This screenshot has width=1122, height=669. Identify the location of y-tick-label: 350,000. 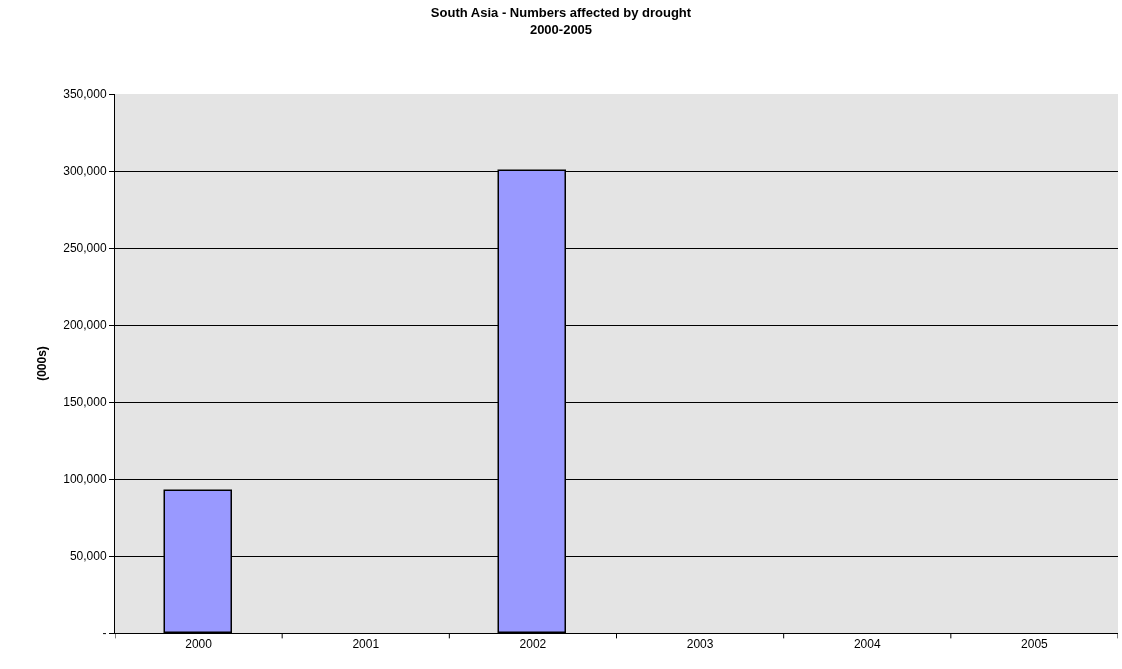
(85, 94).